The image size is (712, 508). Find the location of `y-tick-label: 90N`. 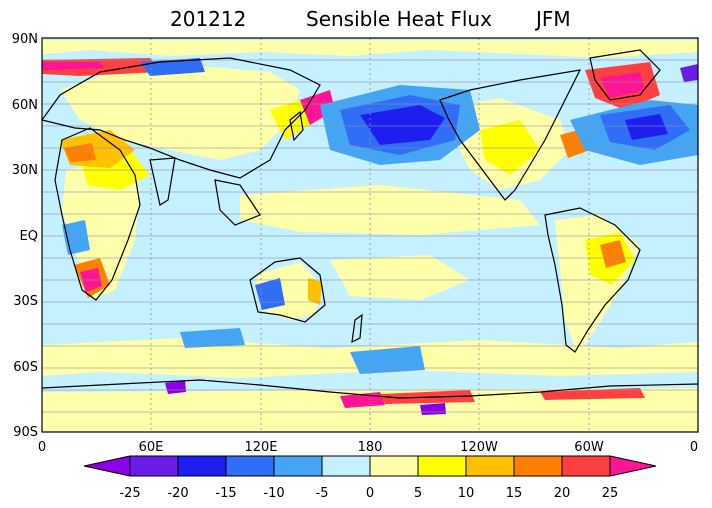

y-tick-label: 90N is located at coordinates (25, 39).